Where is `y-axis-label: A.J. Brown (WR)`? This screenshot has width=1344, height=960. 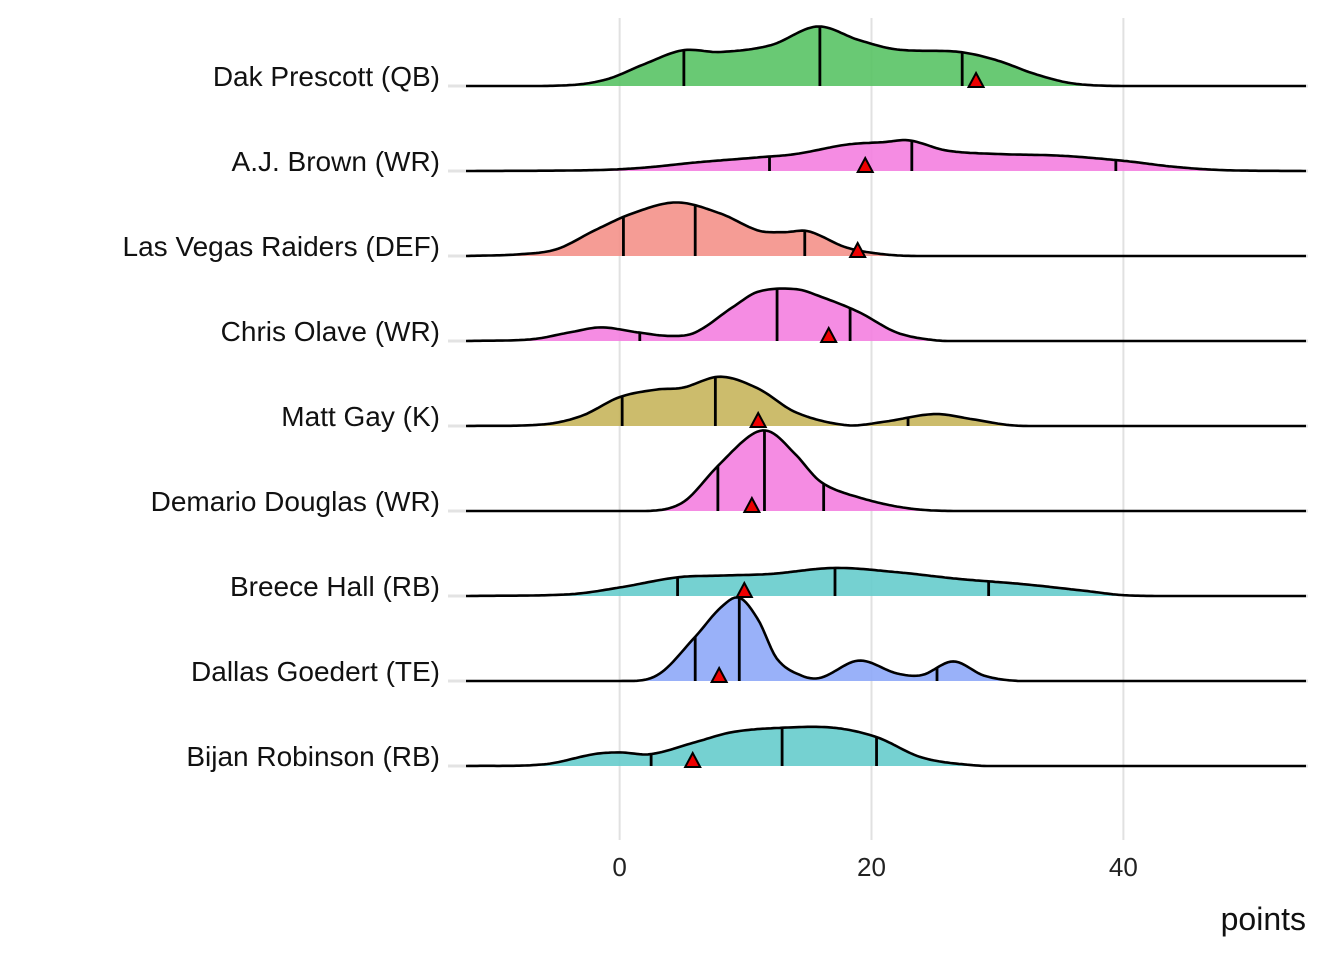
y-axis-label: A.J. Brown (WR) is located at coordinates (336, 161).